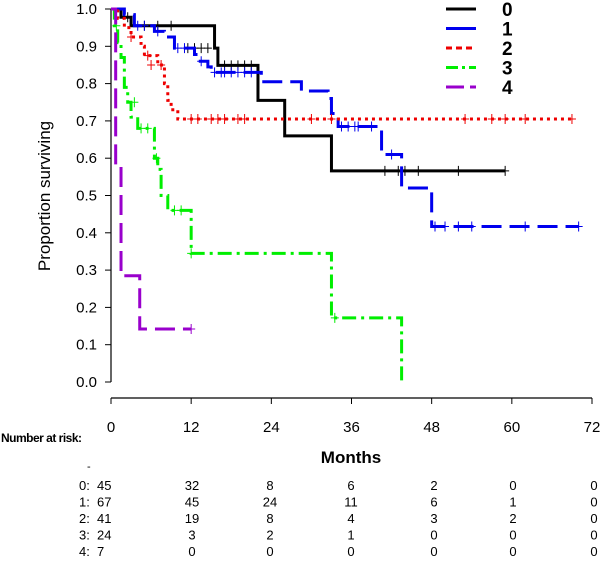  Describe the element at coordinates (507, 49) in the screenshot. I see `legend-label-2: 2` at that location.